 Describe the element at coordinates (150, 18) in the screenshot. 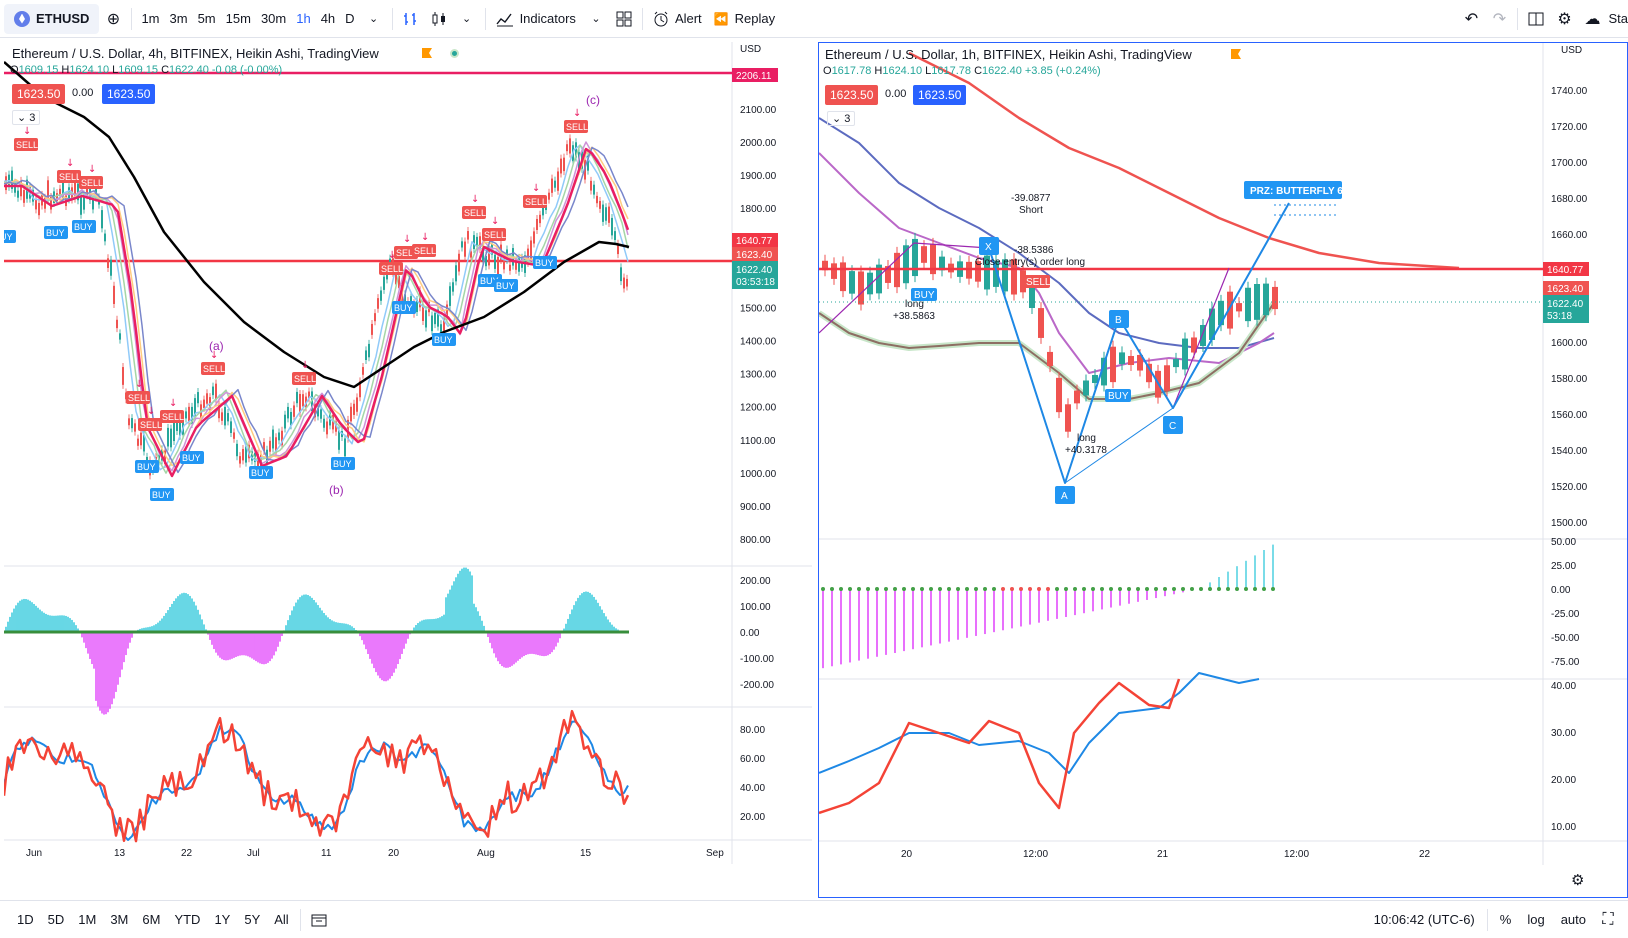

I see `interval-1m: 1m` at that location.